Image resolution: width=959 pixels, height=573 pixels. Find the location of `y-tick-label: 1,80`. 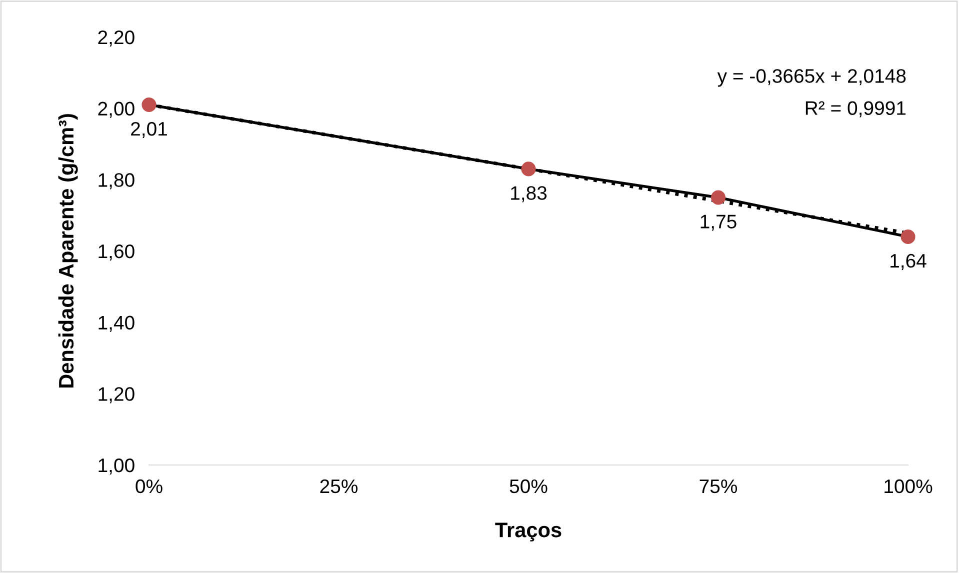

y-tick-label: 1,80 is located at coordinates (116, 181).